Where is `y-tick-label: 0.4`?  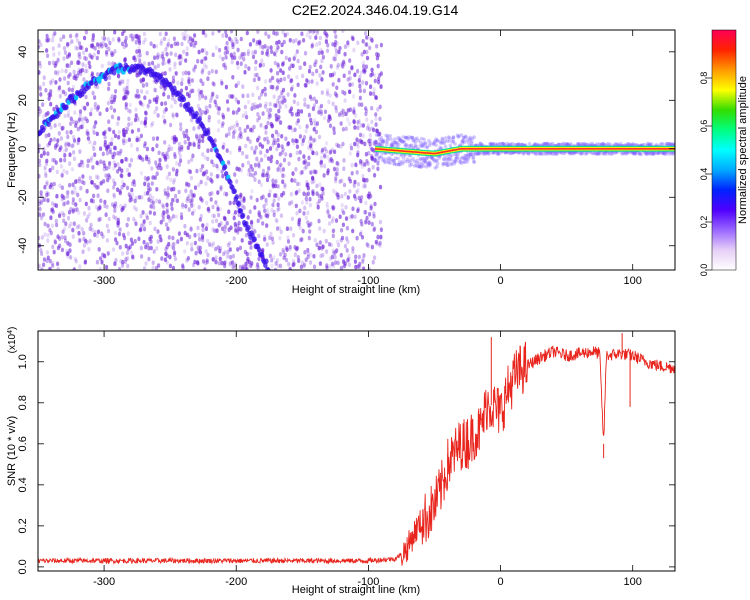 y-tick-label: 0.4 is located at coordinates (23, 484).